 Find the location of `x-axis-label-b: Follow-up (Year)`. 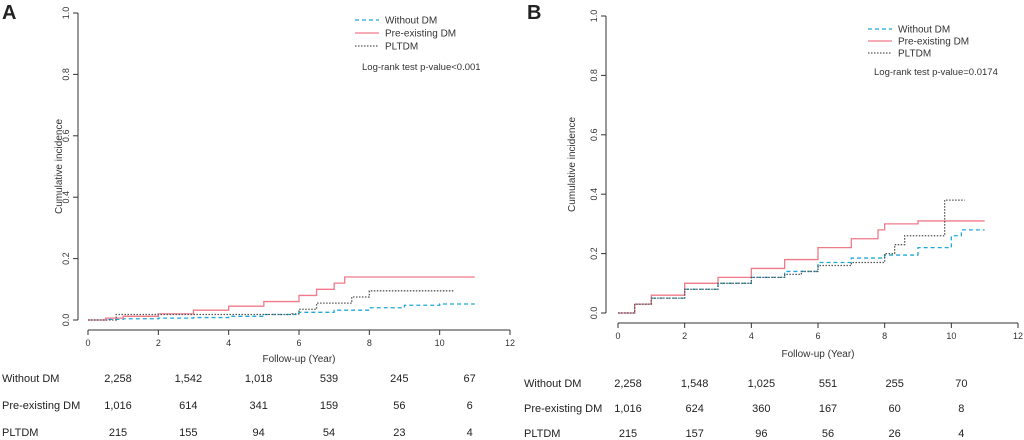

x-axis-label-b: Follow-up (Year) is located at coordinates (818, 354).